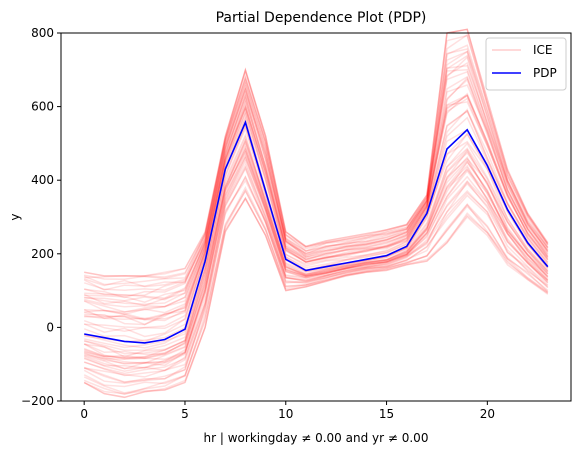 The height and width of the screenshot is (455, 583). I want to click on y-tick-label: 800, so click(42, 33).